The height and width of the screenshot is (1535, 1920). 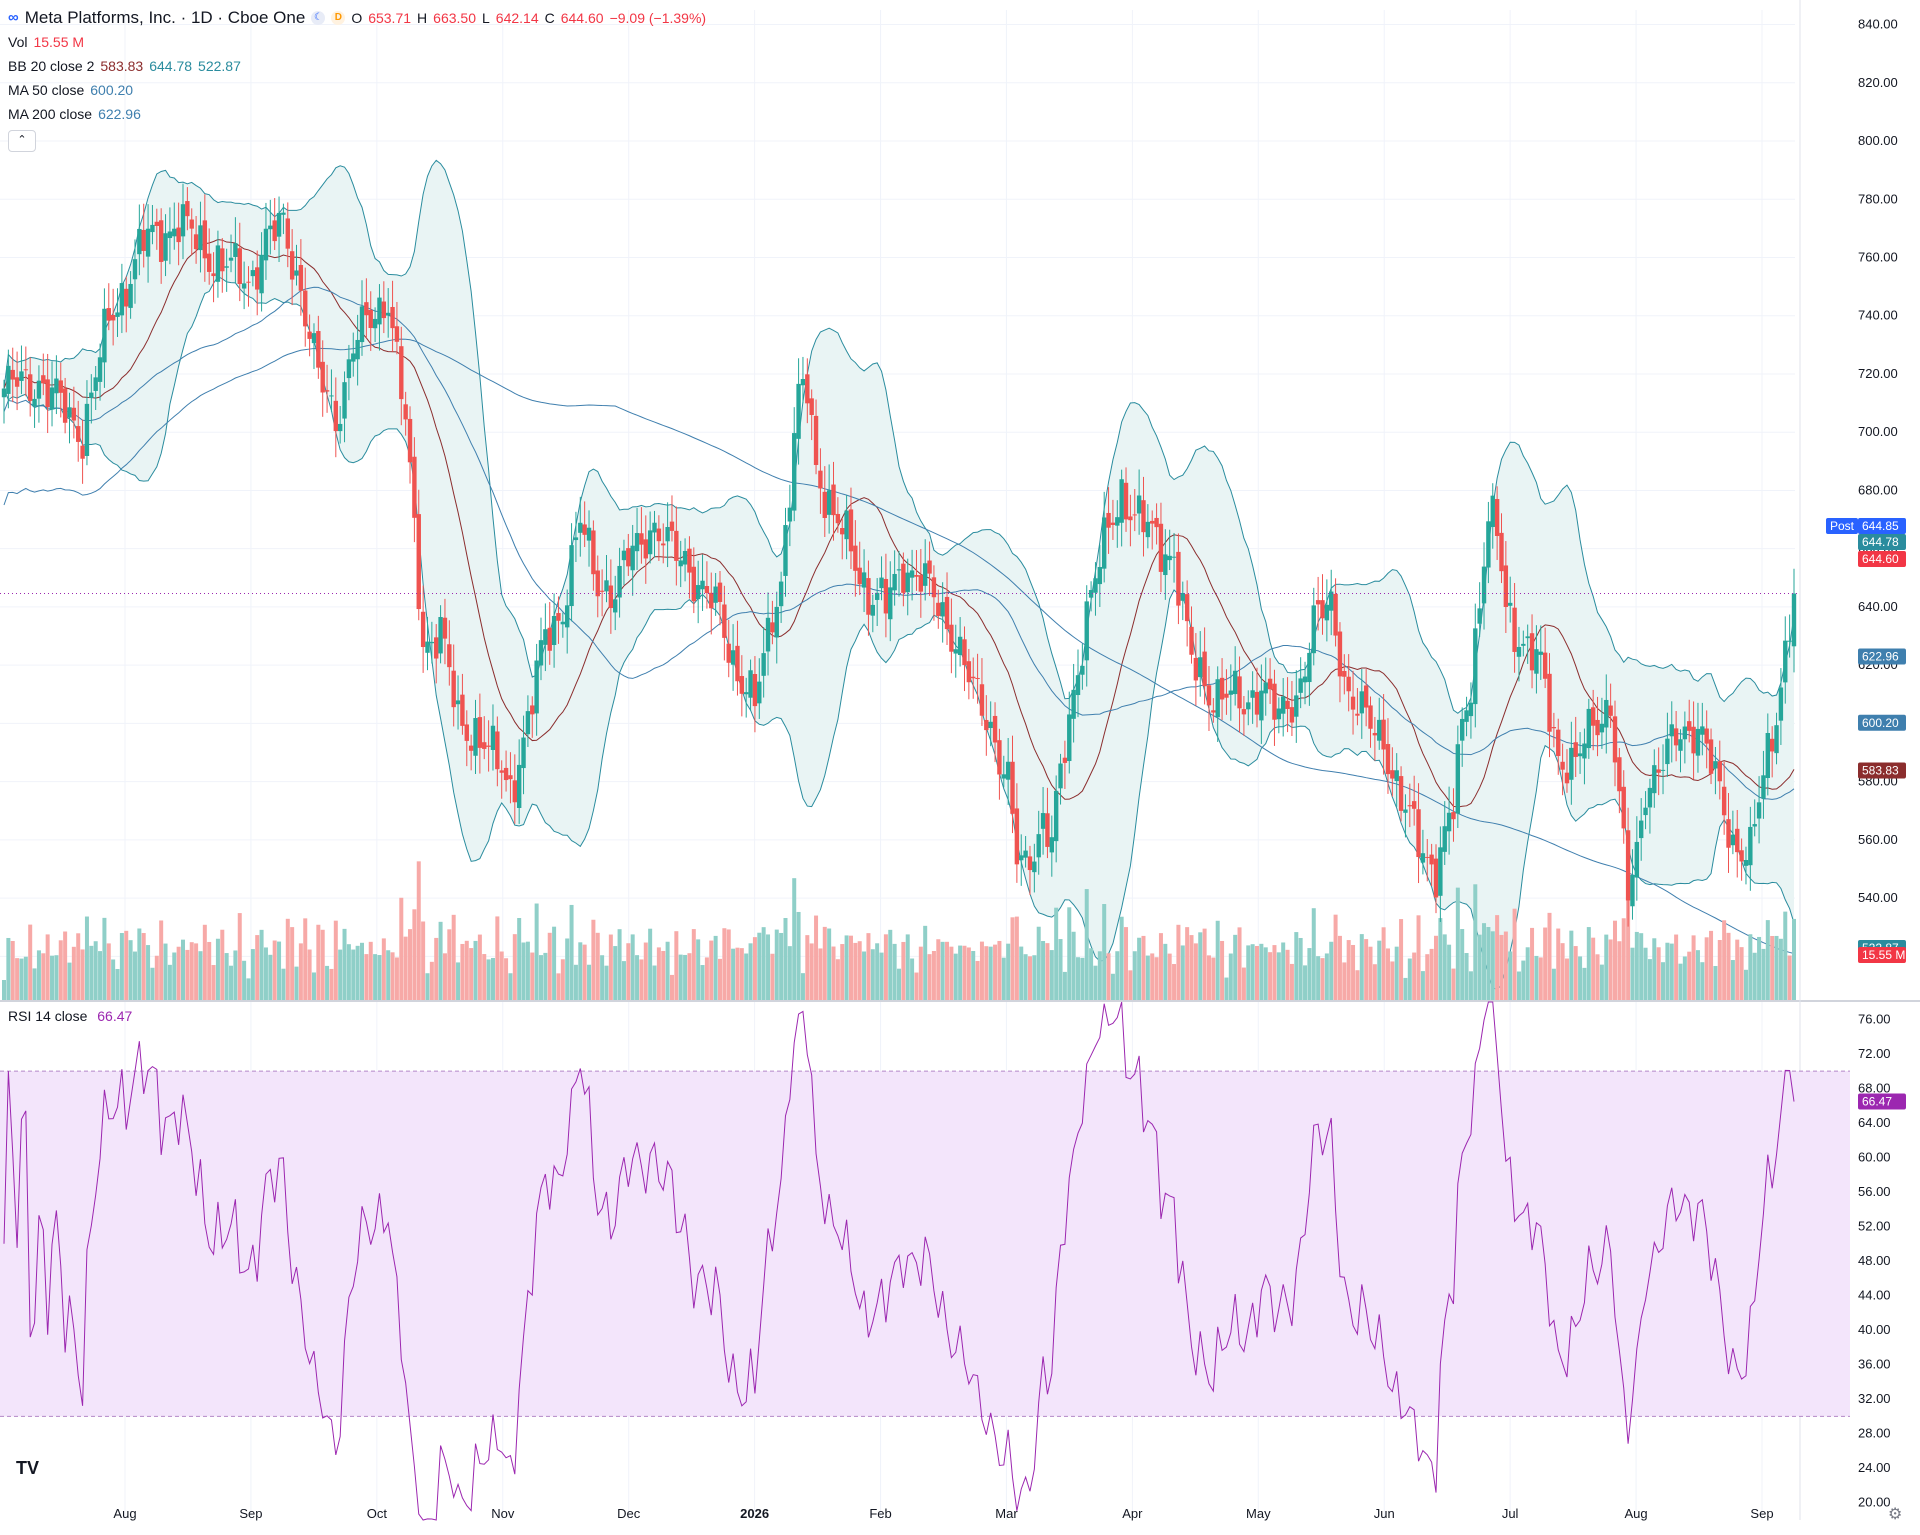 I want to click on collapse-legend-button: ⌃, so click(x=22, y=141).